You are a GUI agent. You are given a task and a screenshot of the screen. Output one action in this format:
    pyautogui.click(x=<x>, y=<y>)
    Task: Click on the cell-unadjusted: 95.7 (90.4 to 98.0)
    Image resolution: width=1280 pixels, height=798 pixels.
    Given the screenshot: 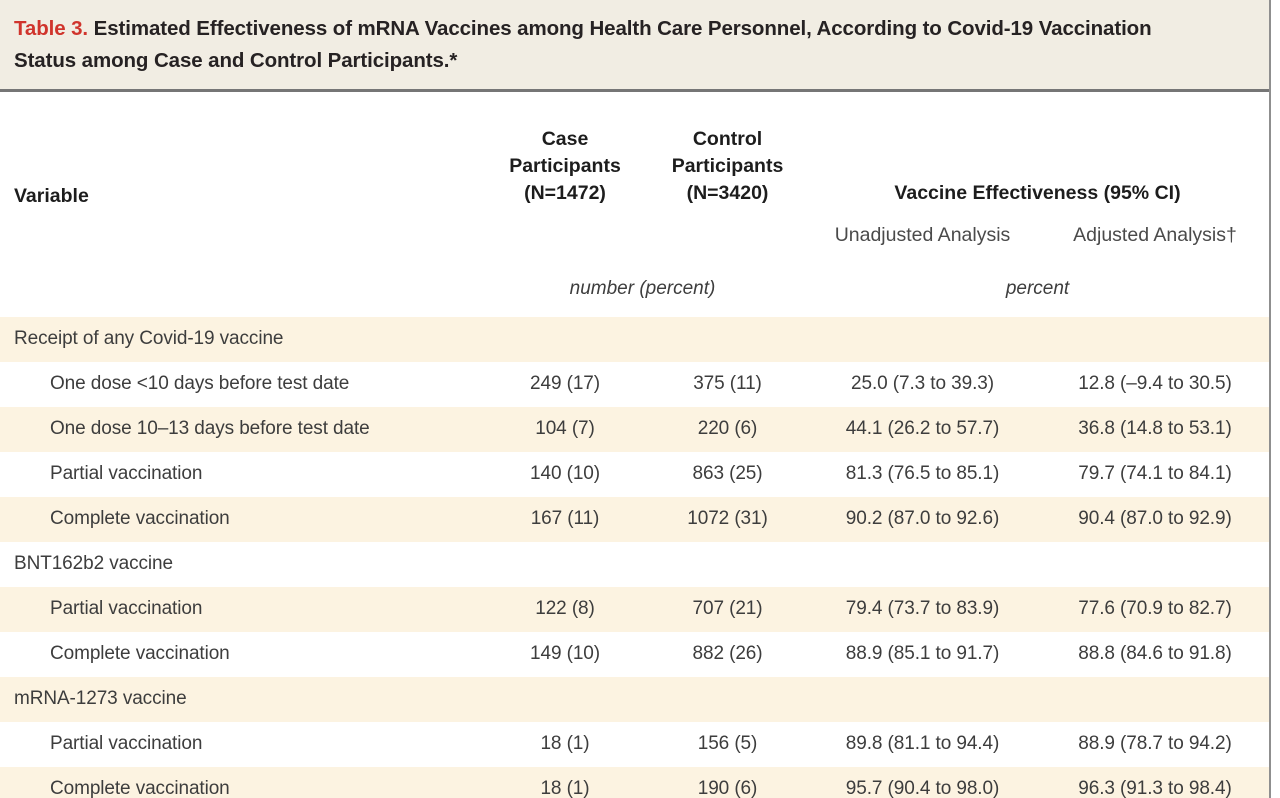 What is the action you would take?
    pyautogui.click(x=922, y=788)
    